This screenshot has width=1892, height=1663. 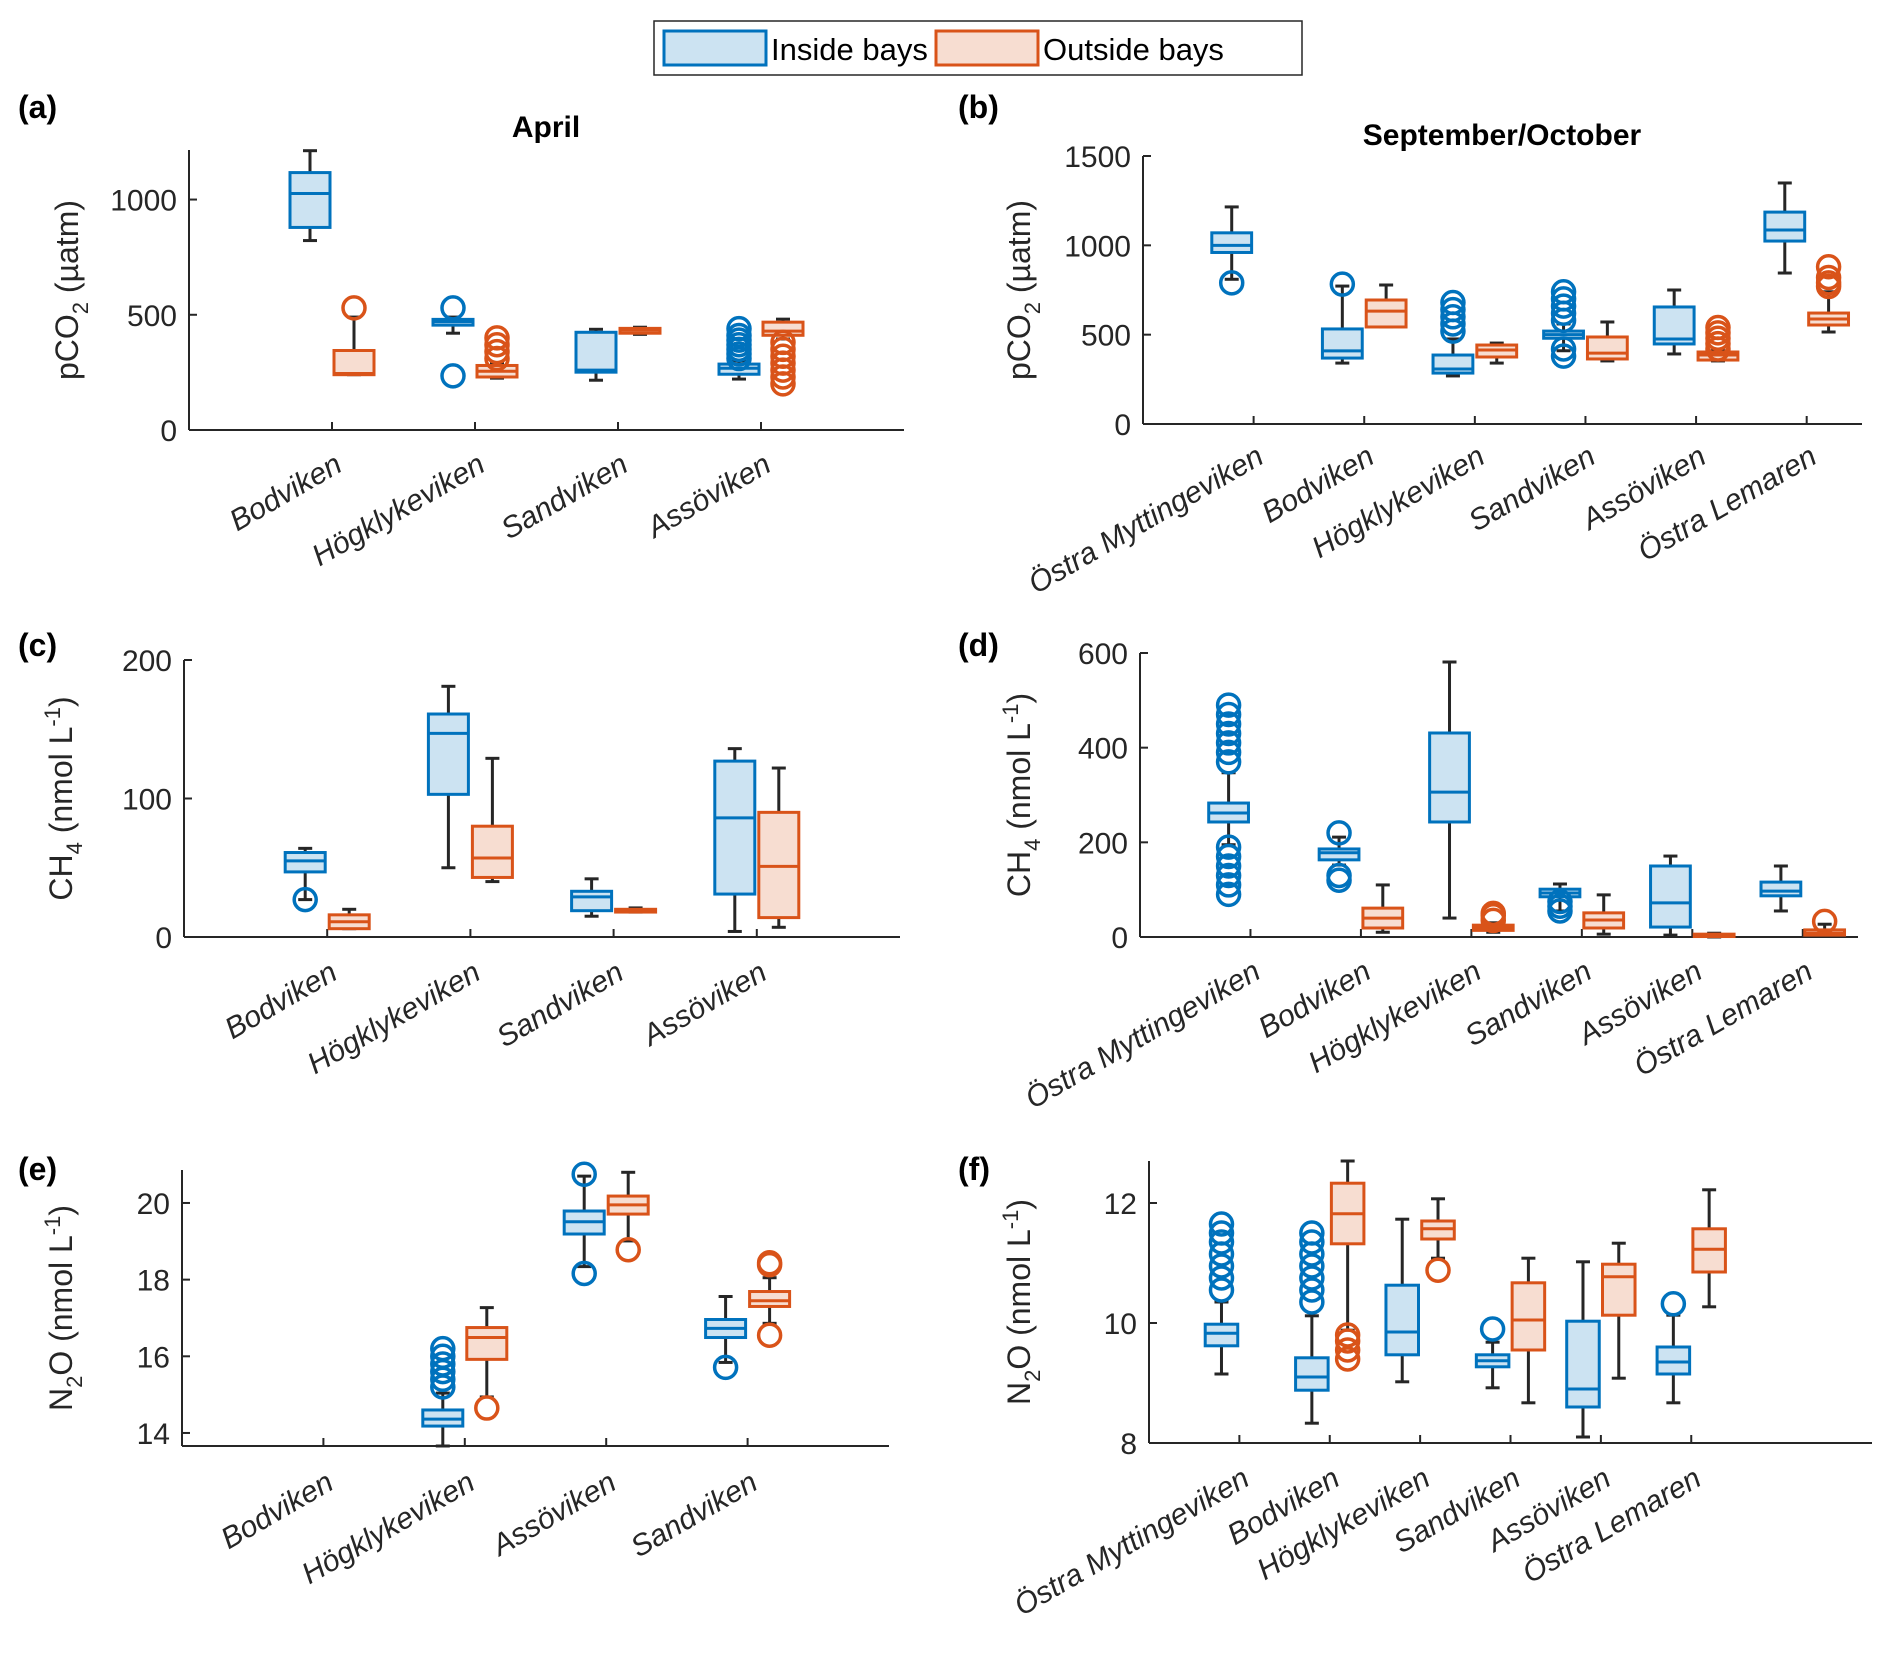 What do you see at coordinates (71, 290) in the screenshot?
I see `y-axis-label: pCO2 (µatm)` at bounding box center [71, 290].